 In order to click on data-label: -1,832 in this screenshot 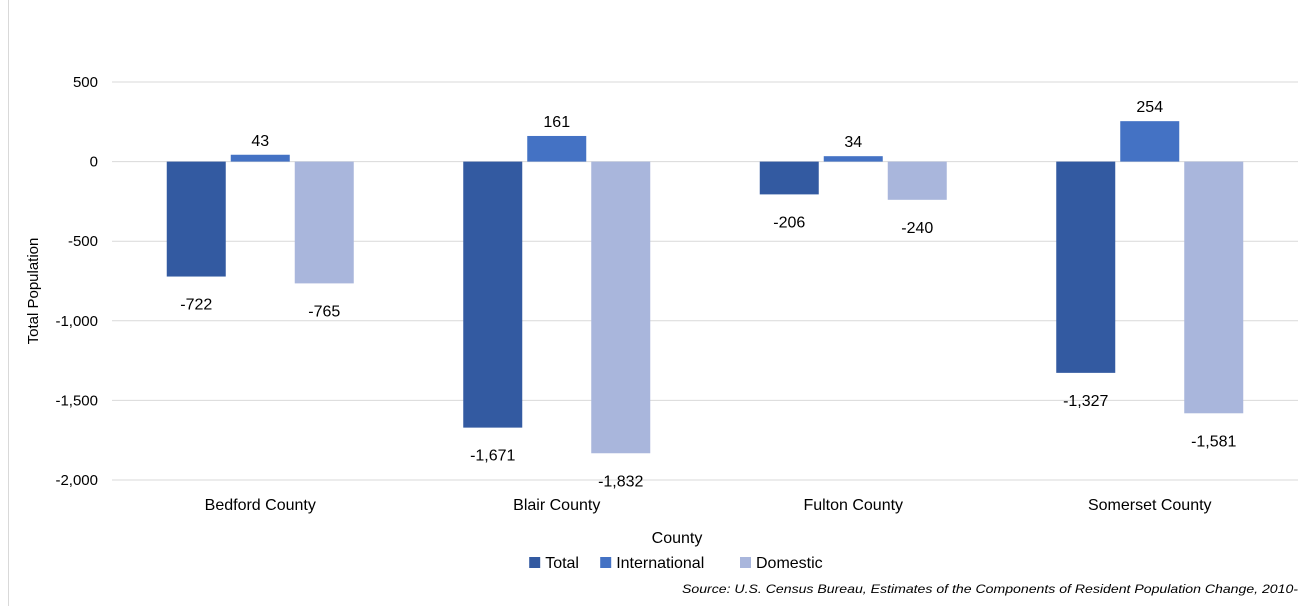, I will do `click(620, 481)`.